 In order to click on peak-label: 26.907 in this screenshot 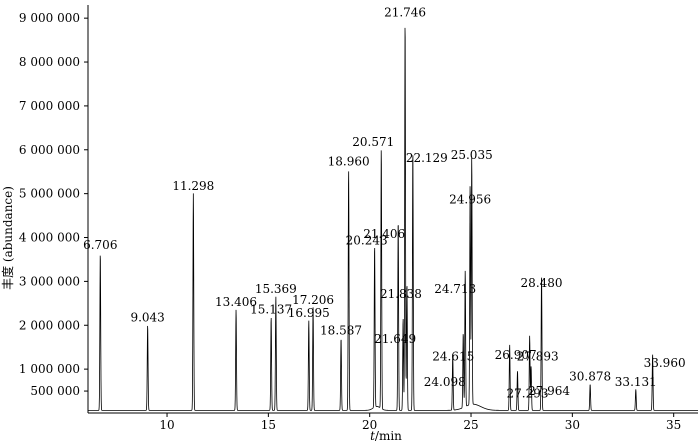, I will do `click(516, 355)`.